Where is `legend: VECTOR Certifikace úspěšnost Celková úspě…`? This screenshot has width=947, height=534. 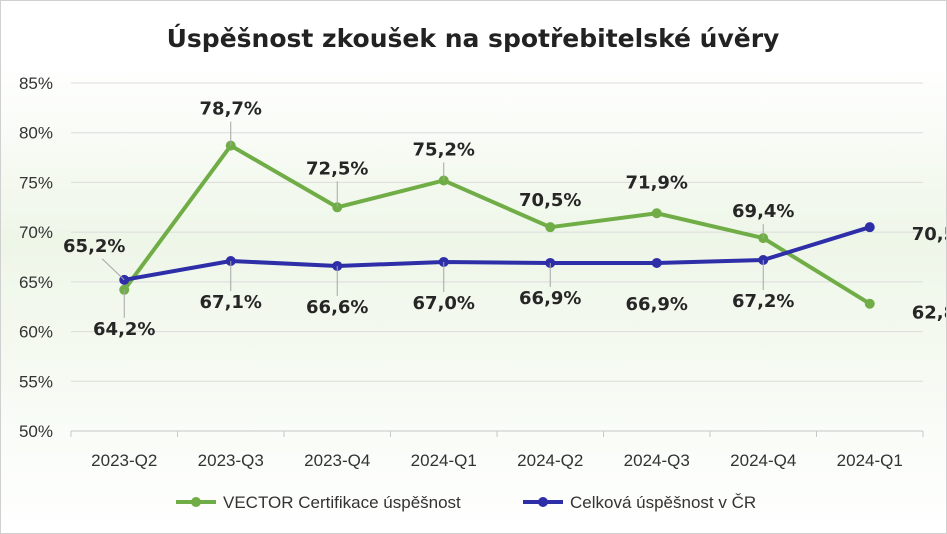
legend: VECTOR Certifikace úspěšnost Celková úspě… is located at coordinates (466, 502).